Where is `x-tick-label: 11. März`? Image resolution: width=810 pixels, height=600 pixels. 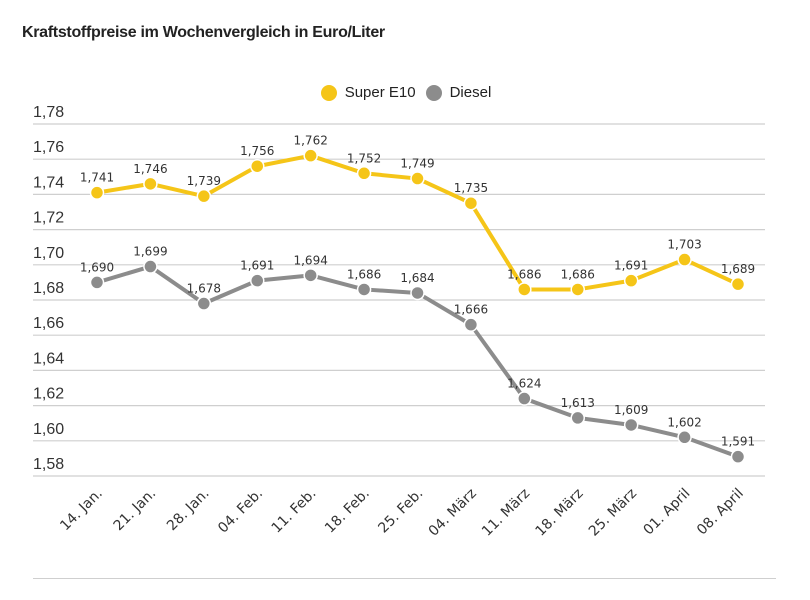
x-tick-label: 11. März is located at coordinates (506, 513).